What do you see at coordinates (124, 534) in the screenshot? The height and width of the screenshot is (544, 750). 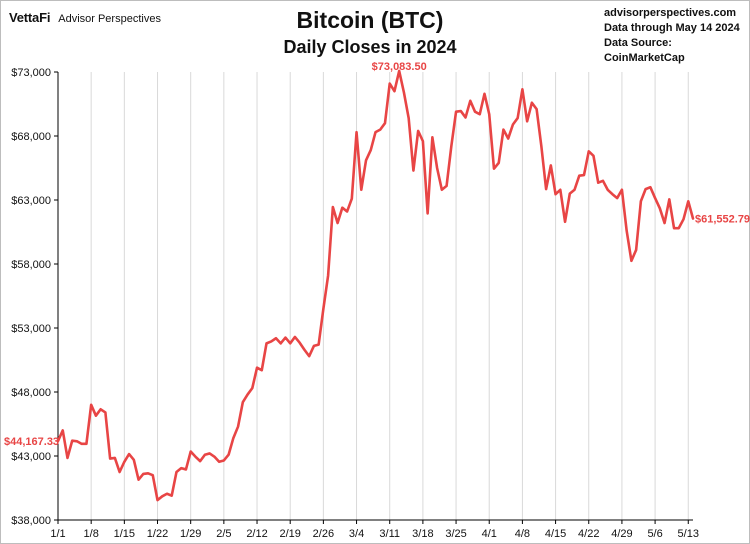 I see `x-tick-label: 1/15` at bounding box center [124, 534].